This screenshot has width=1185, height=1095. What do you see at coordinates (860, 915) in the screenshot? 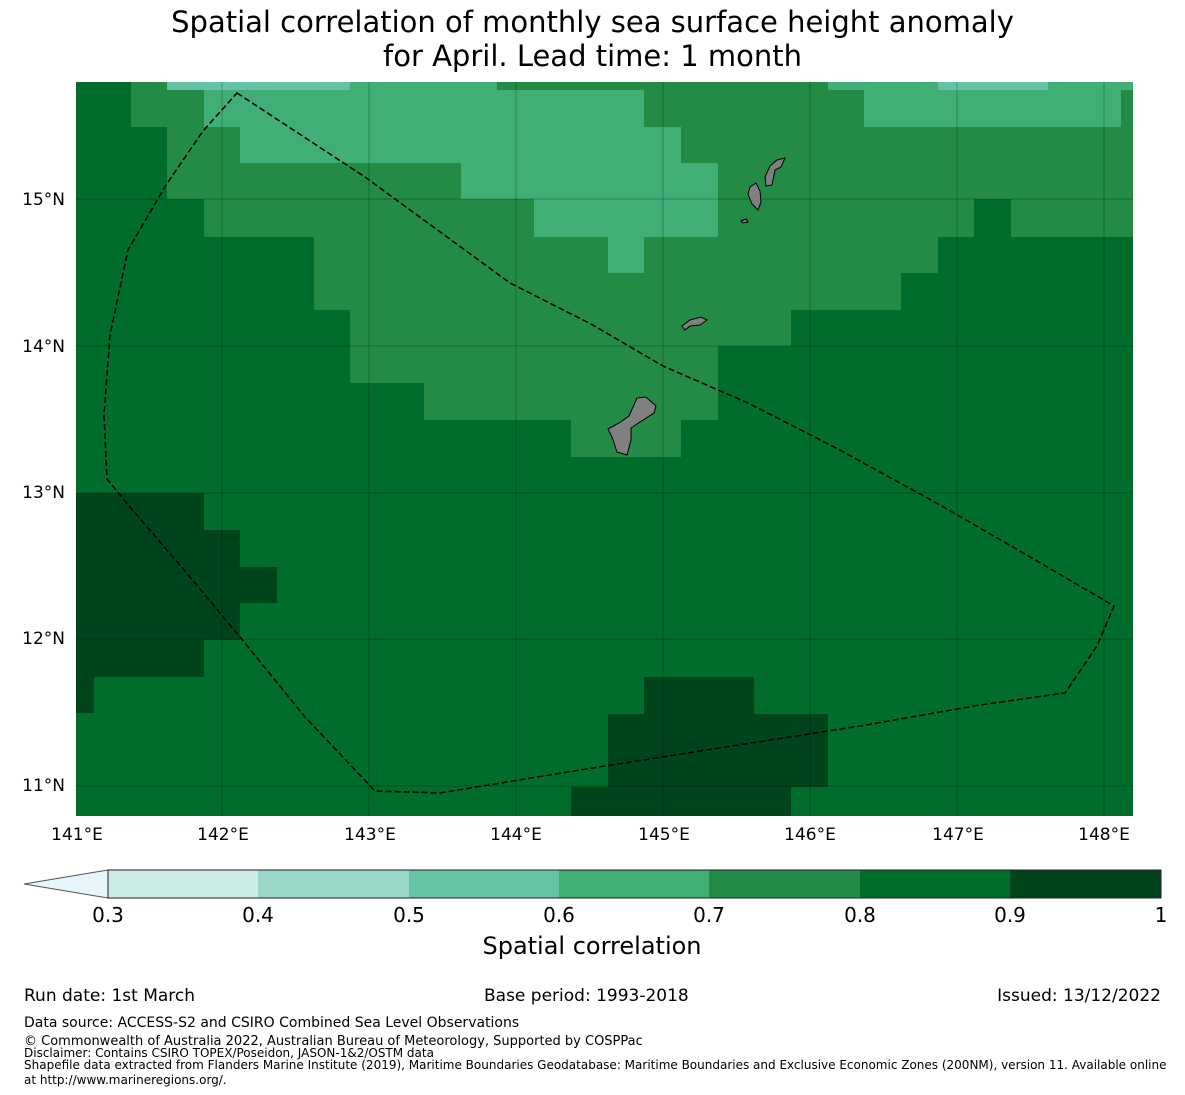
I see `colorbar-tick-label: 0.8` at bounding box center [860, 915].